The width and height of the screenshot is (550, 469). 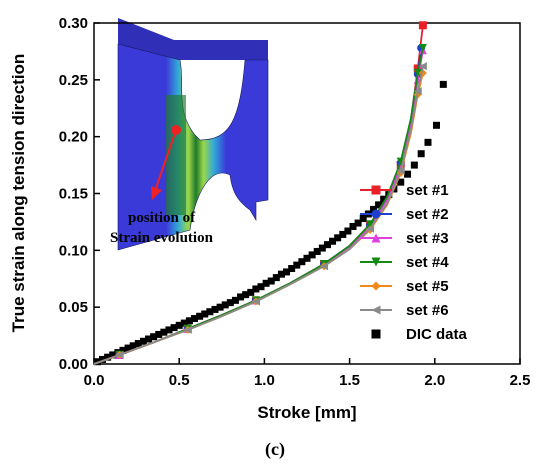 What do you see at coordinates (404, 286) in the screenshot?
I see `legend-item: set #5` at bounding box center [404, 286].